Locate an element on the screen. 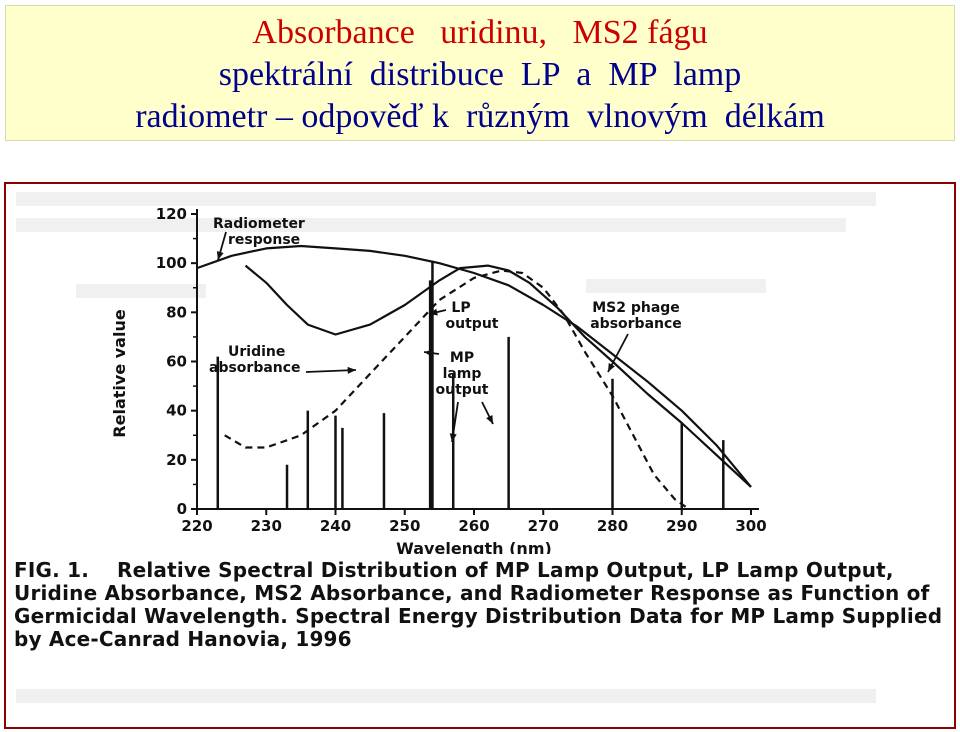 Image resolution: width=960 pixels, height=732 pixels. annotation-uridine-arrow-head is located at coordinates (351, 370).